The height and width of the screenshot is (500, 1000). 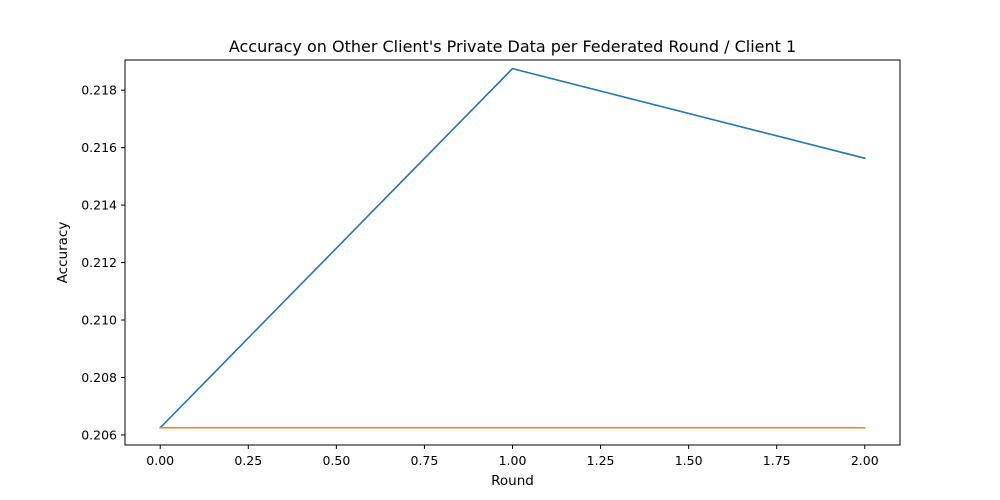 What do you see at coordinates (689, 460) in the screenshot?
I see `x-tick-label: 1.50` at bounding box center [689, 460].